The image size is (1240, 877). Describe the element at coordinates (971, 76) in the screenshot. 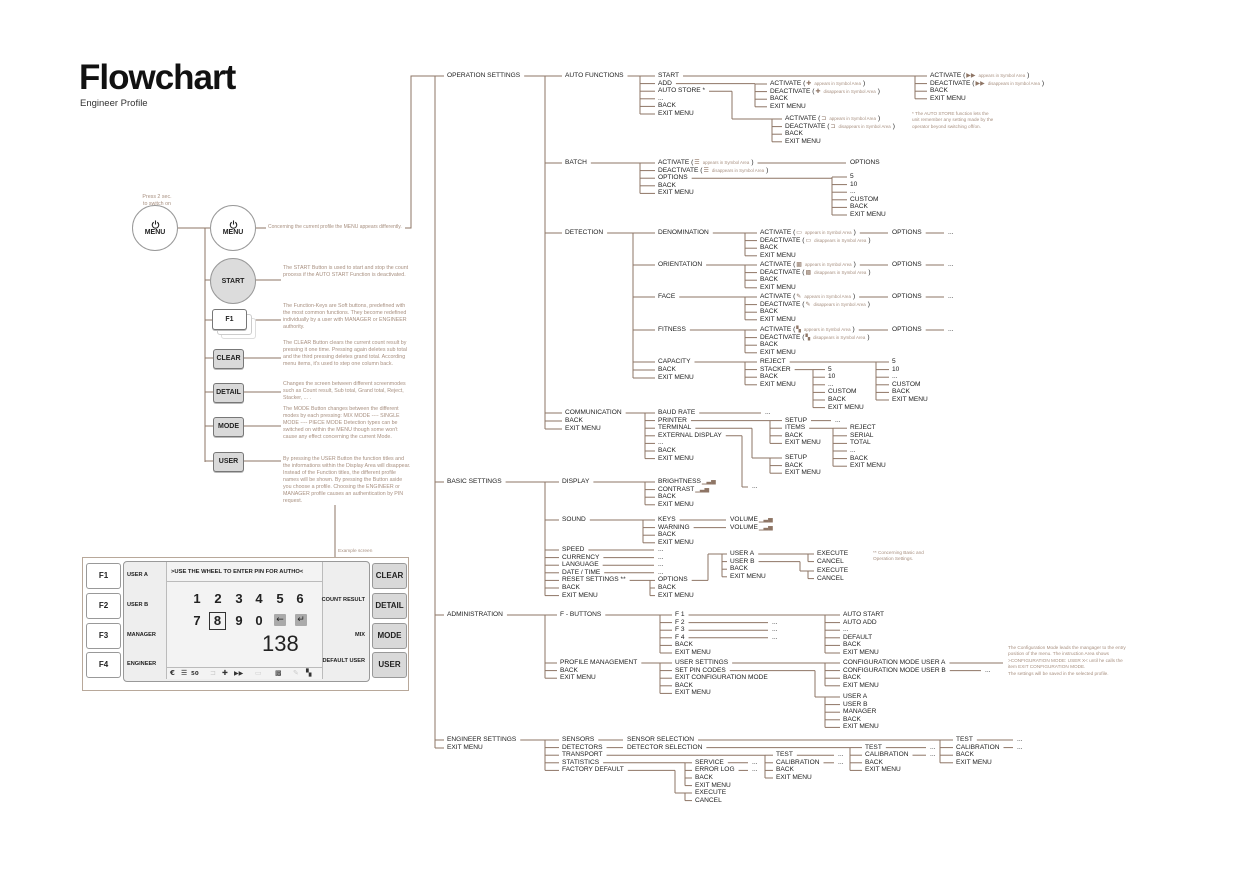

I see `fast-forward-icon: ▶▶` at that location.